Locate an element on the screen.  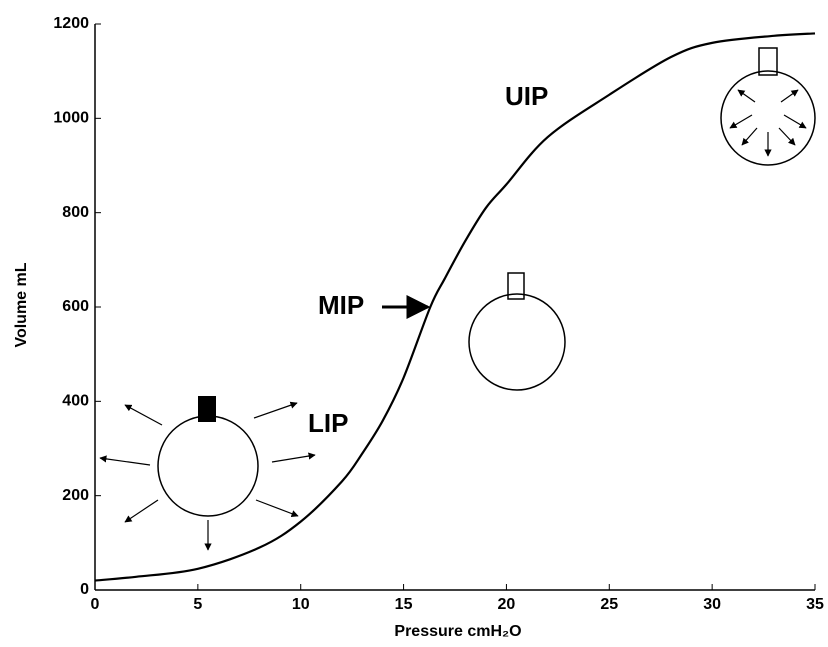
x-tick-label: 25 is located at coordinates (609, 604).